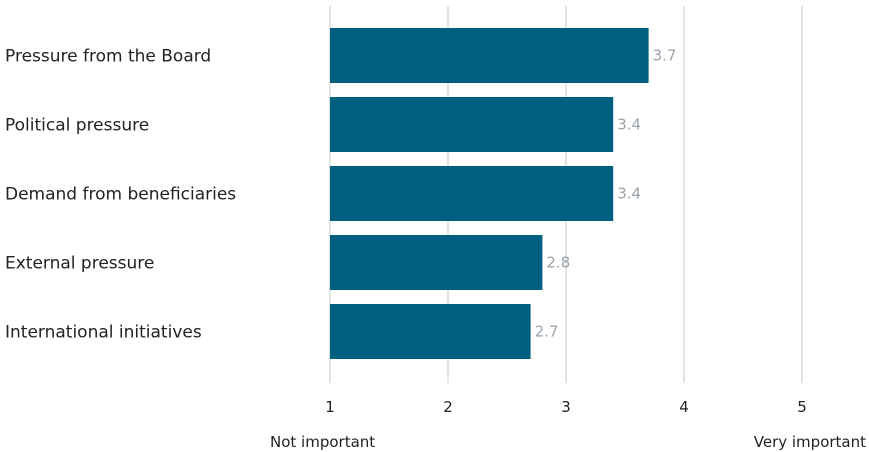  Describe the element at coordinates (802, 407) in the screenshot. I see `x-tick-label-5: 5` at that location.